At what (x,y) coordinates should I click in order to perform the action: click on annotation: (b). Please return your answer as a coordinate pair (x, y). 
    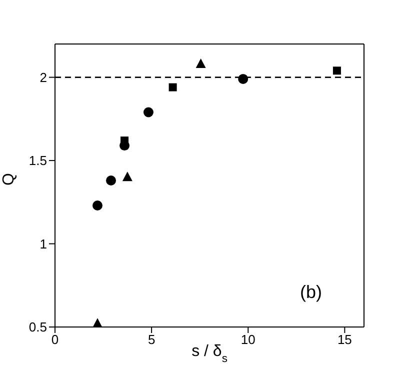
    Looking at the image, I should click on (311, 292).